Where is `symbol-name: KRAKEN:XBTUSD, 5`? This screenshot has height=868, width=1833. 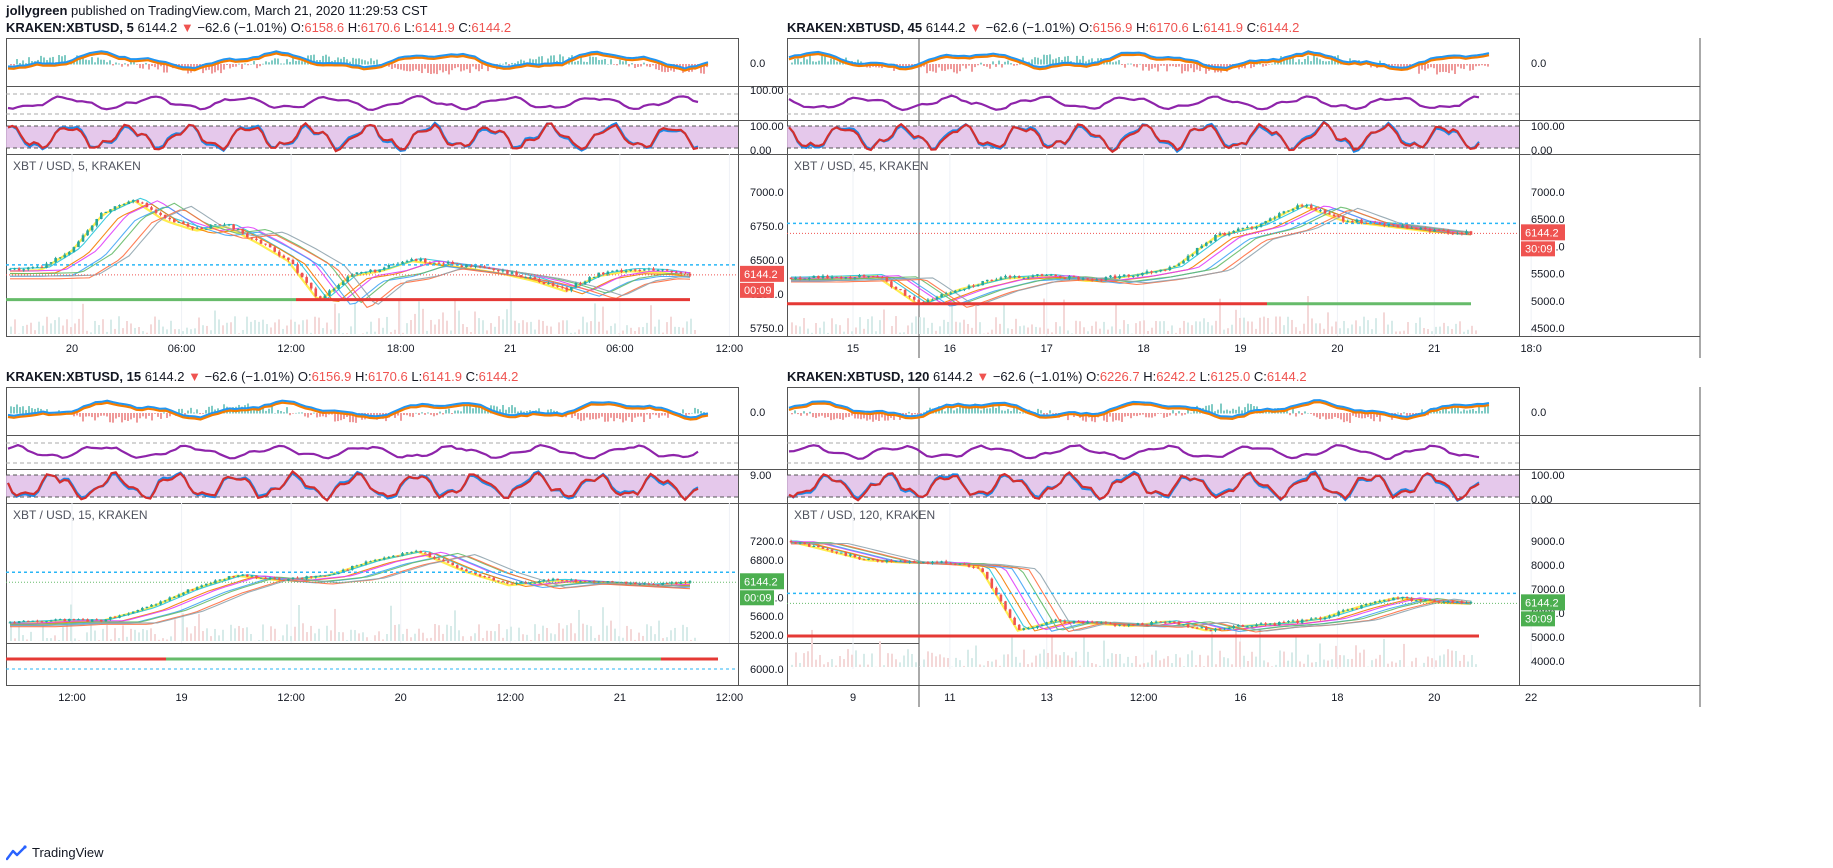 symbol-name: KRAKEN:XBTUSD, 5 is located at coordinates (70, 27).